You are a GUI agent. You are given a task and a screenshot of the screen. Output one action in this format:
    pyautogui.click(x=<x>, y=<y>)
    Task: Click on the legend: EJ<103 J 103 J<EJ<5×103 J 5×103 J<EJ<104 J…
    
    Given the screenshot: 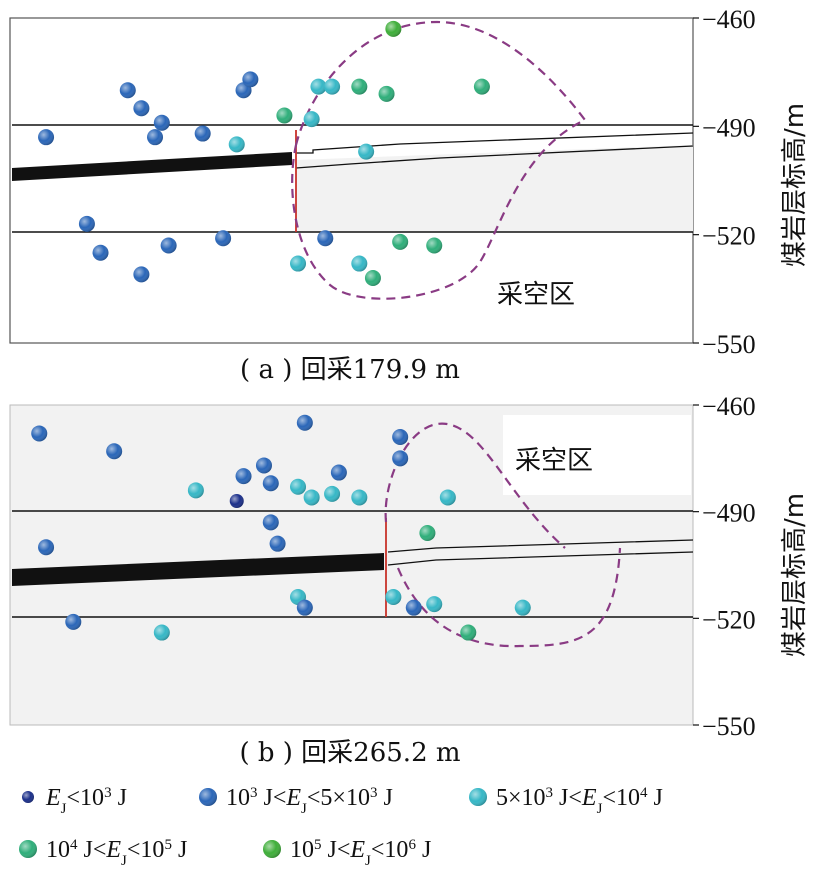 What is the action you would take?
    pyautogui.click(x=341, y=827)
    